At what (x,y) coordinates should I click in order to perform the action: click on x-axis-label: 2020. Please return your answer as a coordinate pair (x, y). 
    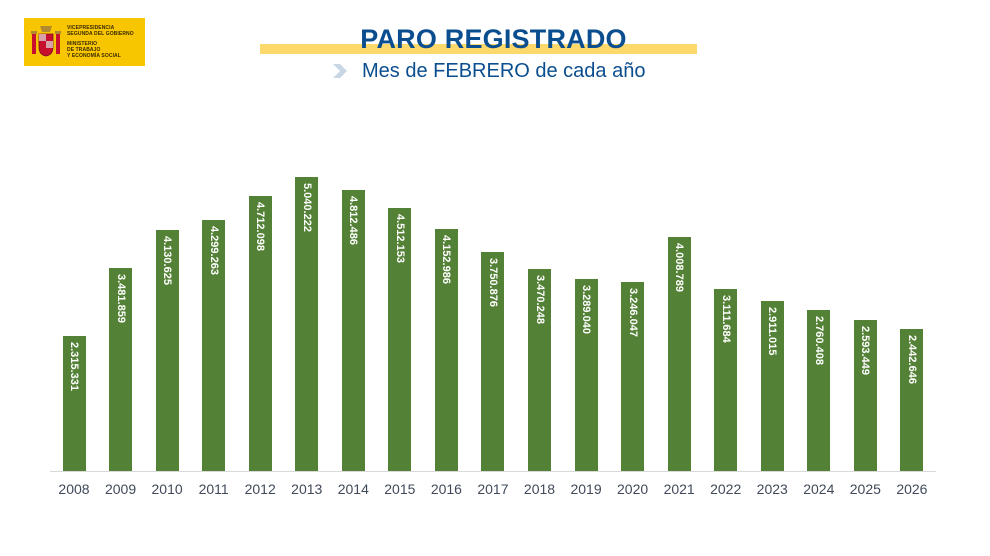
    Looking at the image, I should click on (633, 489).